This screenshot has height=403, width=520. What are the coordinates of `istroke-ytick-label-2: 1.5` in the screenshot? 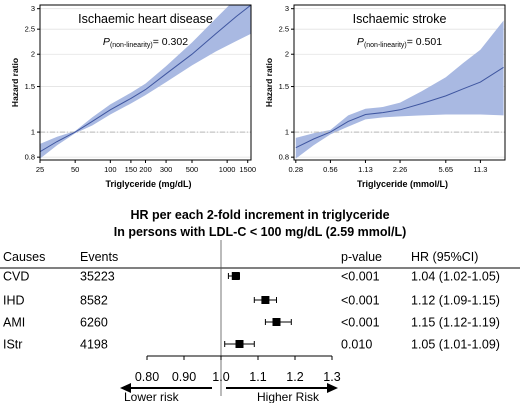 It's located at (284, 86).